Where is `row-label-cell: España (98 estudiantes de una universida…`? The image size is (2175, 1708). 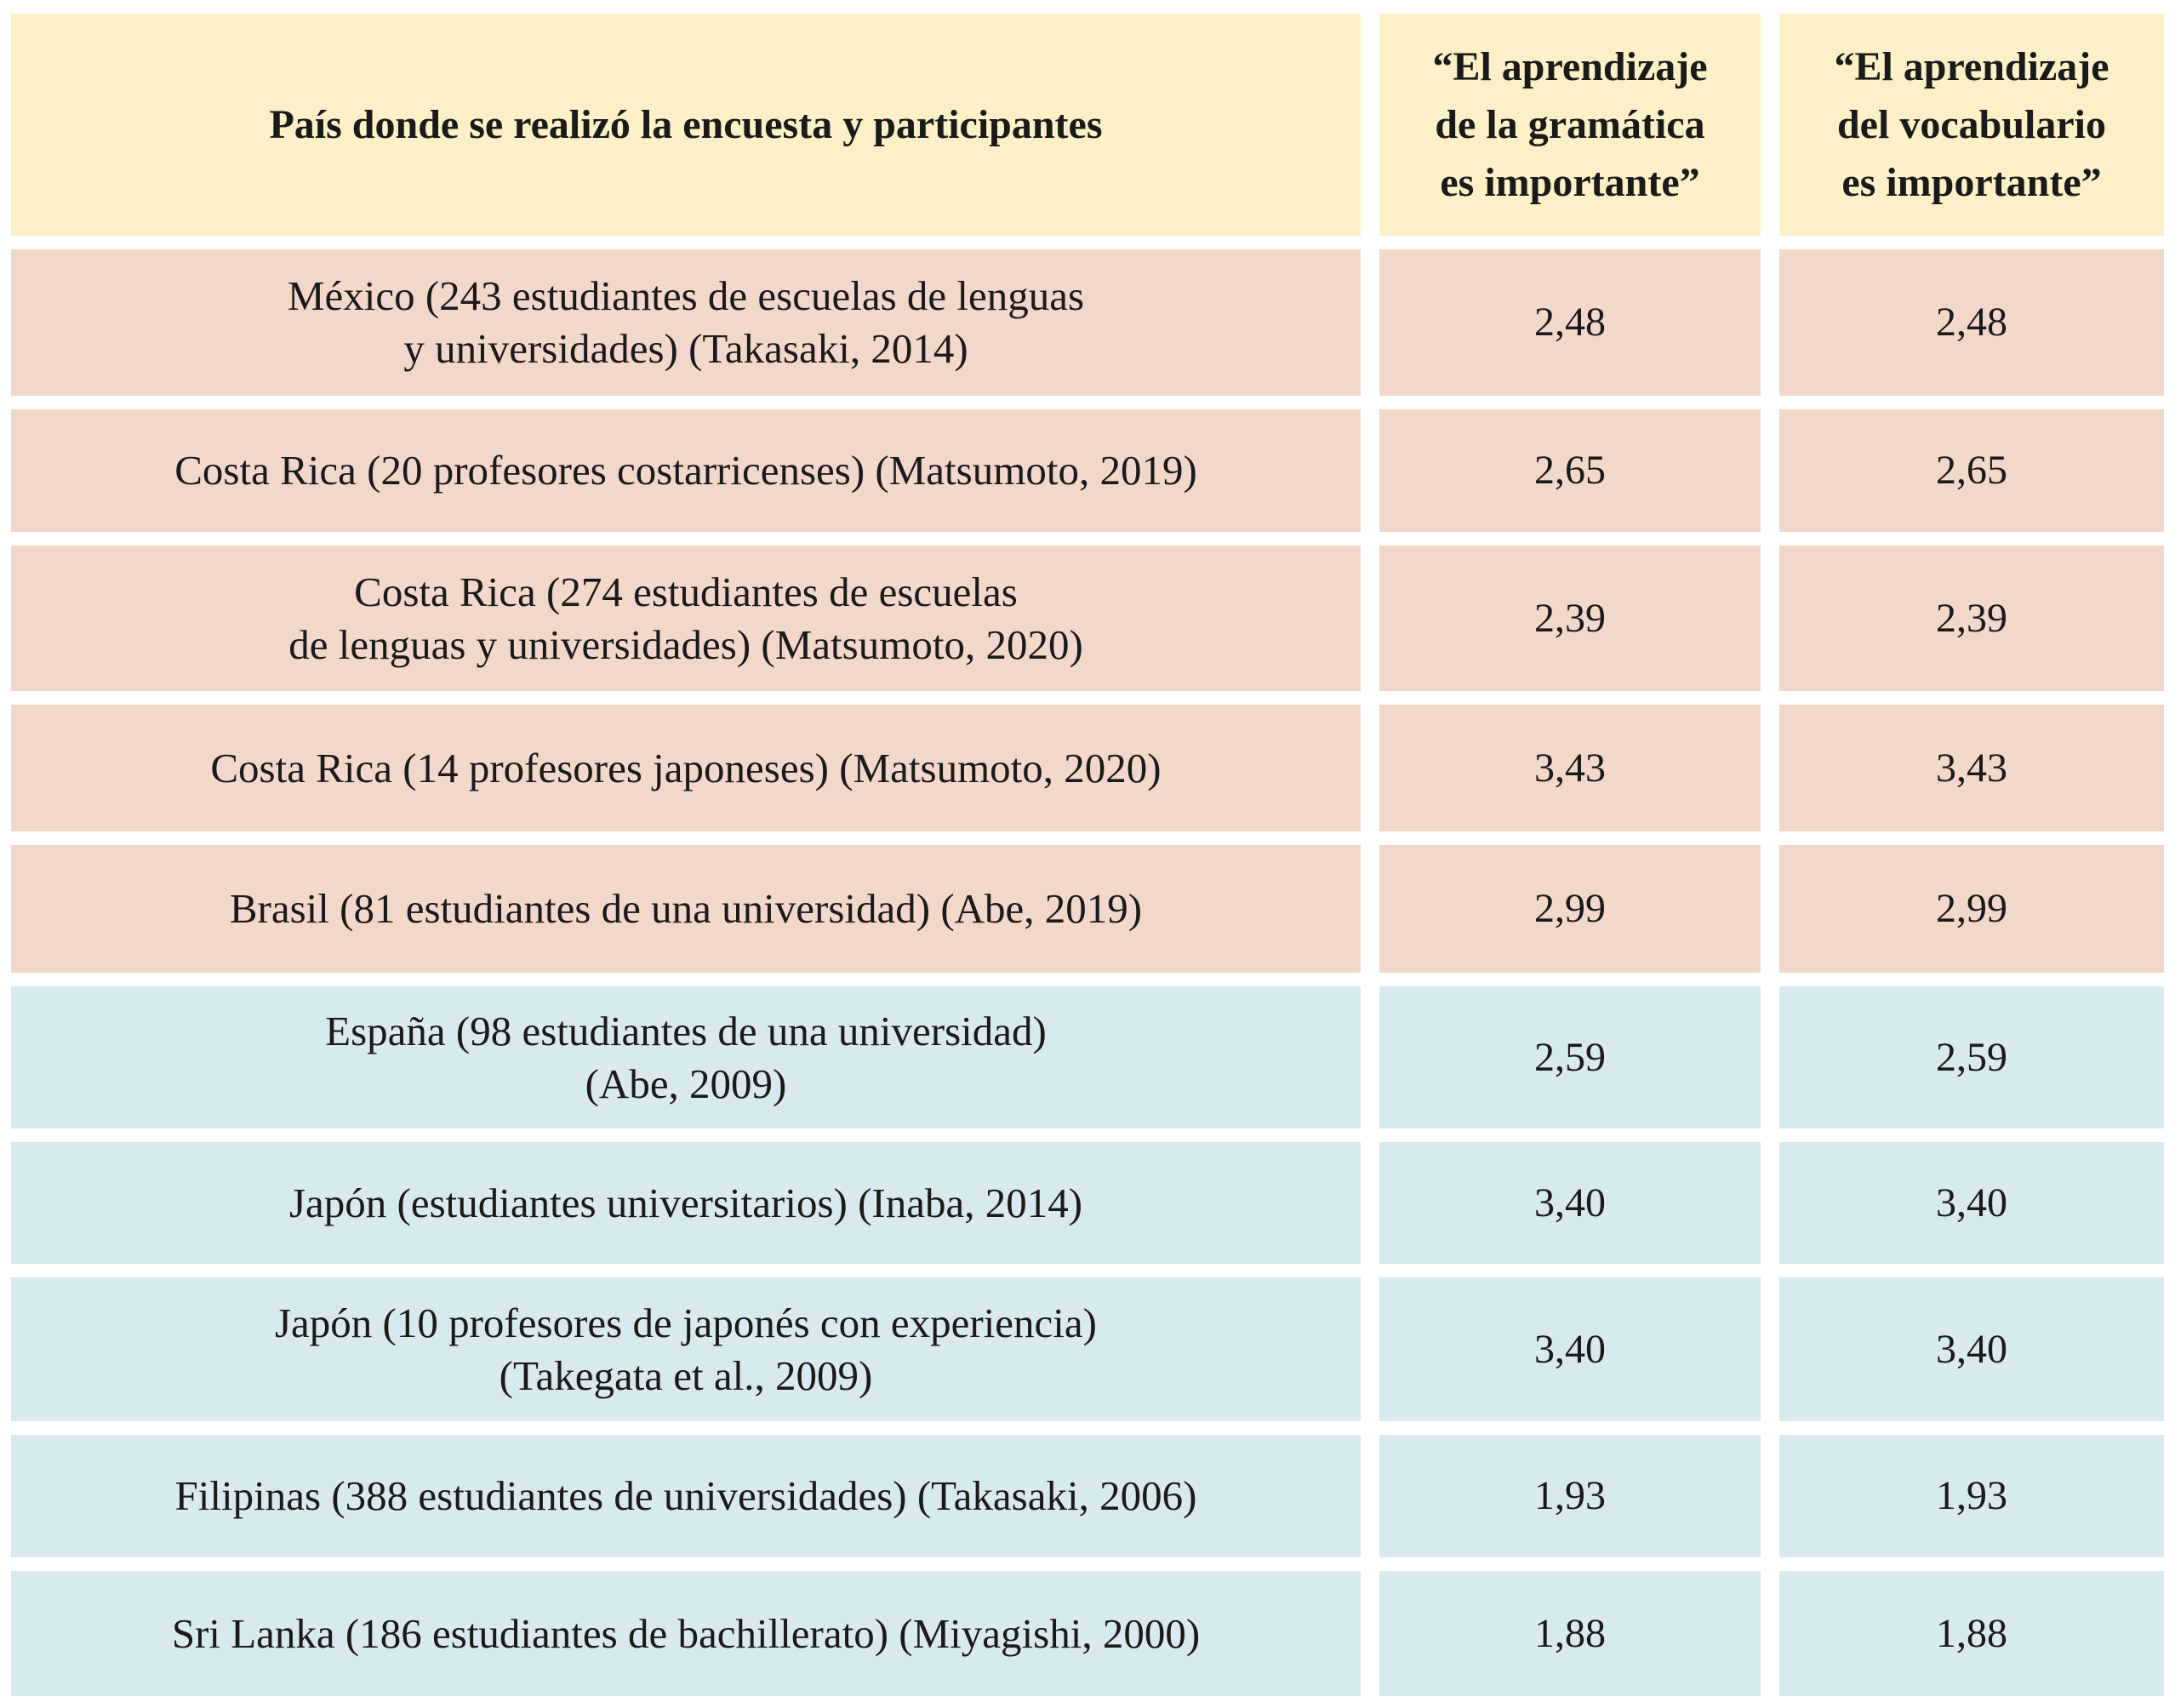 row-label-cell: España (98 estudiantes de una universida… is located at coordinates (686, 1057).